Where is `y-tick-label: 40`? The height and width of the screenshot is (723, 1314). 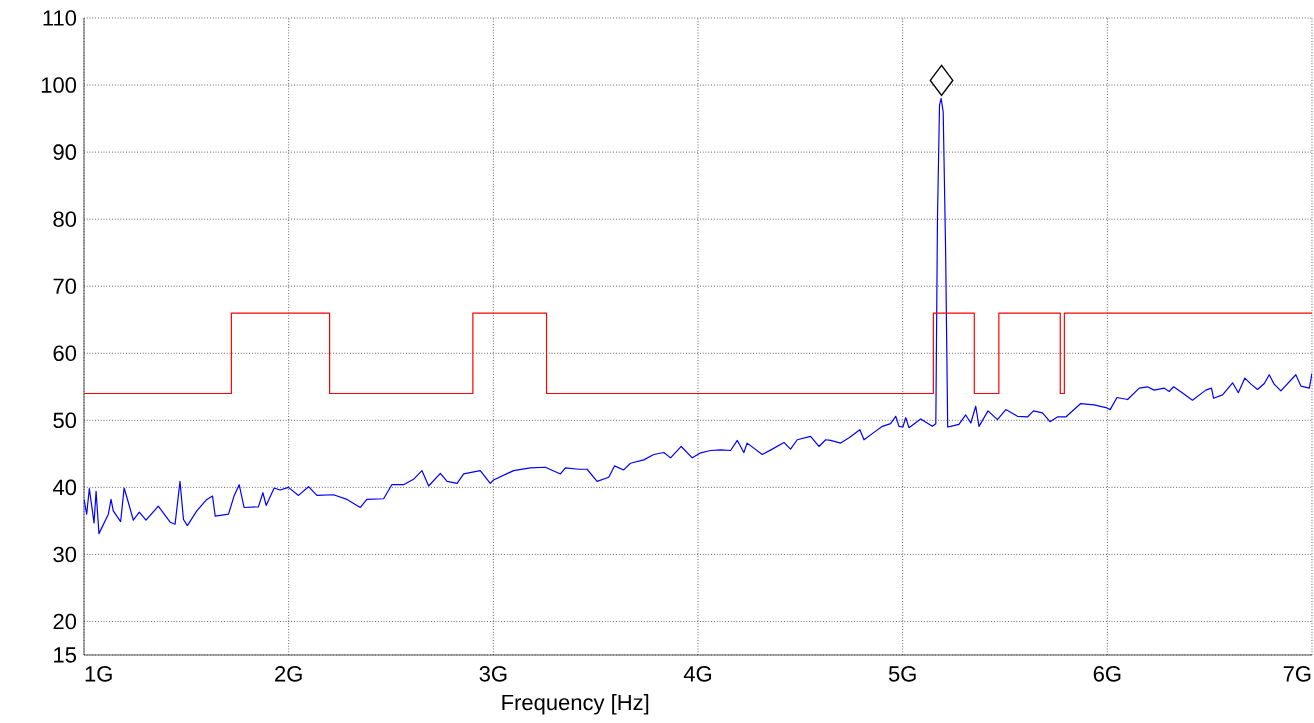
y-tick-label: 40 is located at coordinates (64, 487).